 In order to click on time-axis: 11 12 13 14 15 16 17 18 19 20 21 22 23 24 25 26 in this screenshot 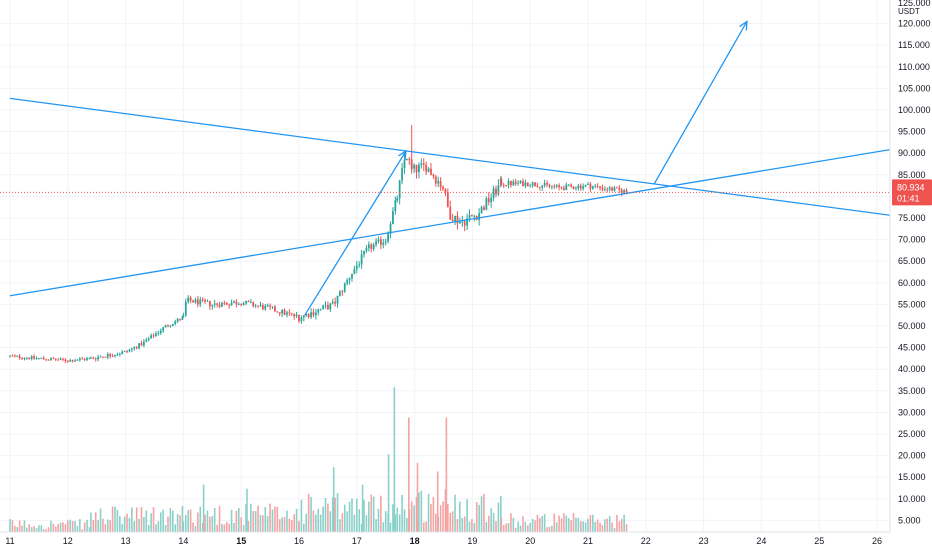, I will do `click(466, 540)`.